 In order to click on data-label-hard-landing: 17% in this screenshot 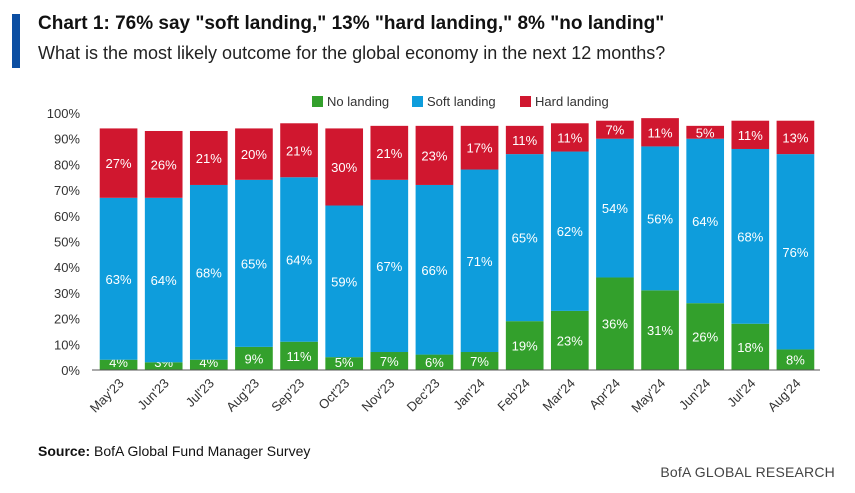, I will do `click(480, 148)`.